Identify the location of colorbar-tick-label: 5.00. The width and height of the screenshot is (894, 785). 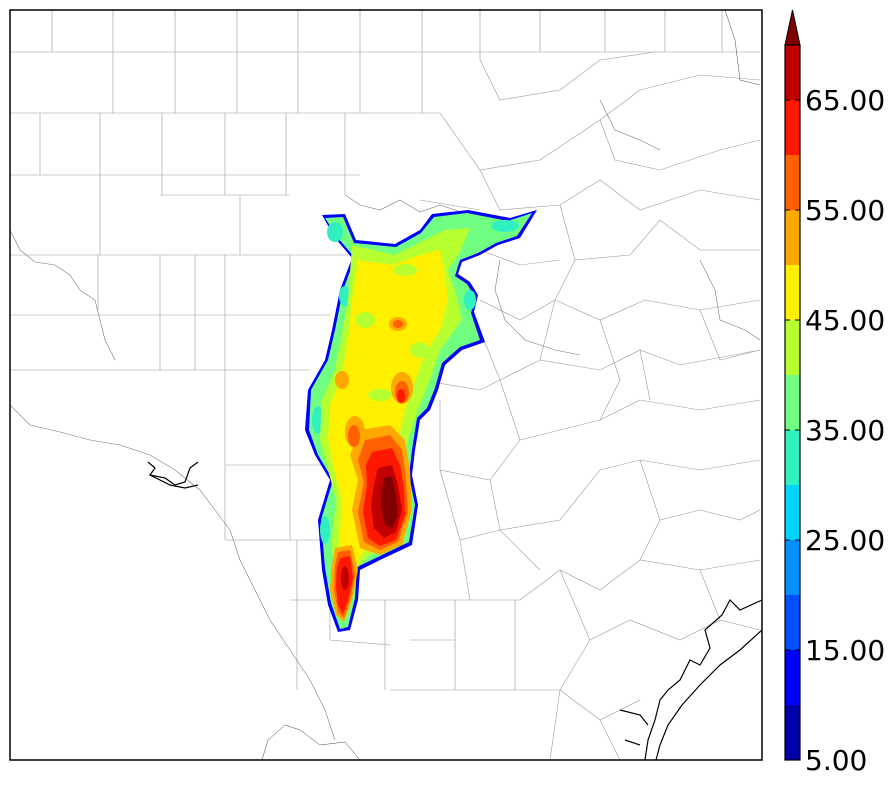
(836, 760).